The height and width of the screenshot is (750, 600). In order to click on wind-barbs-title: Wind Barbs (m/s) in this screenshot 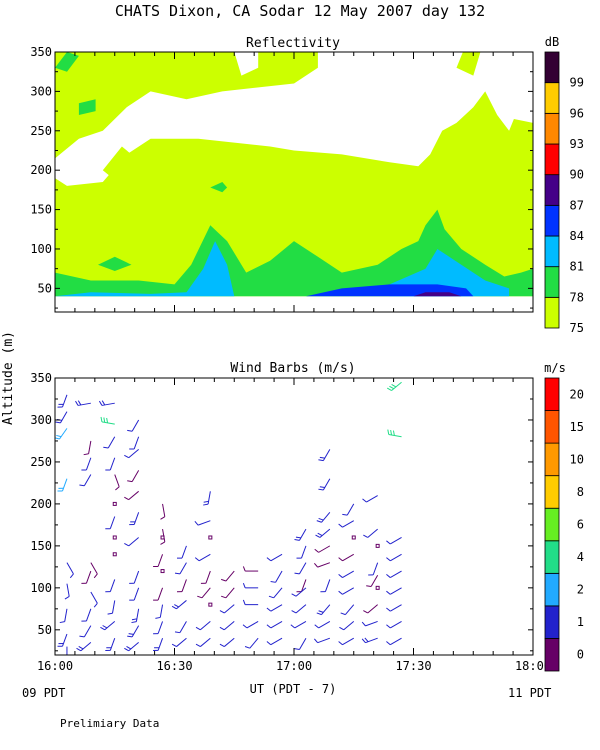, I will do `click(292, 368)`.